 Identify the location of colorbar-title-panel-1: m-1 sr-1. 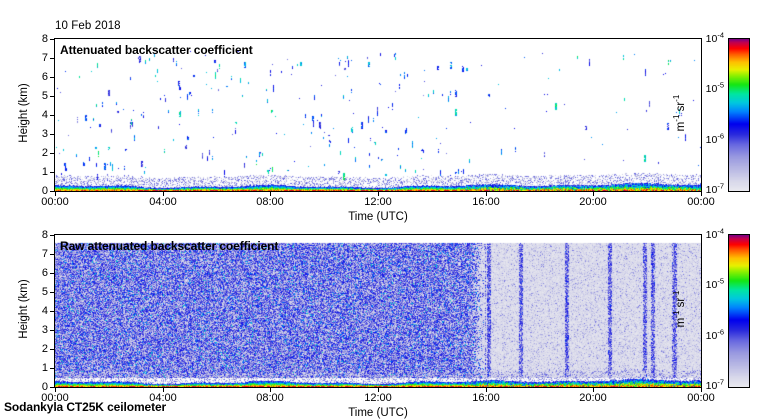
(679, 113).